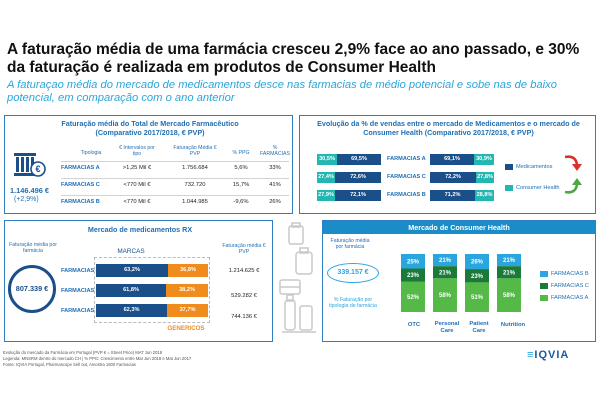 The image size is (600, 400). I want to click on stack-value-label: 23%, so click(477, 277).